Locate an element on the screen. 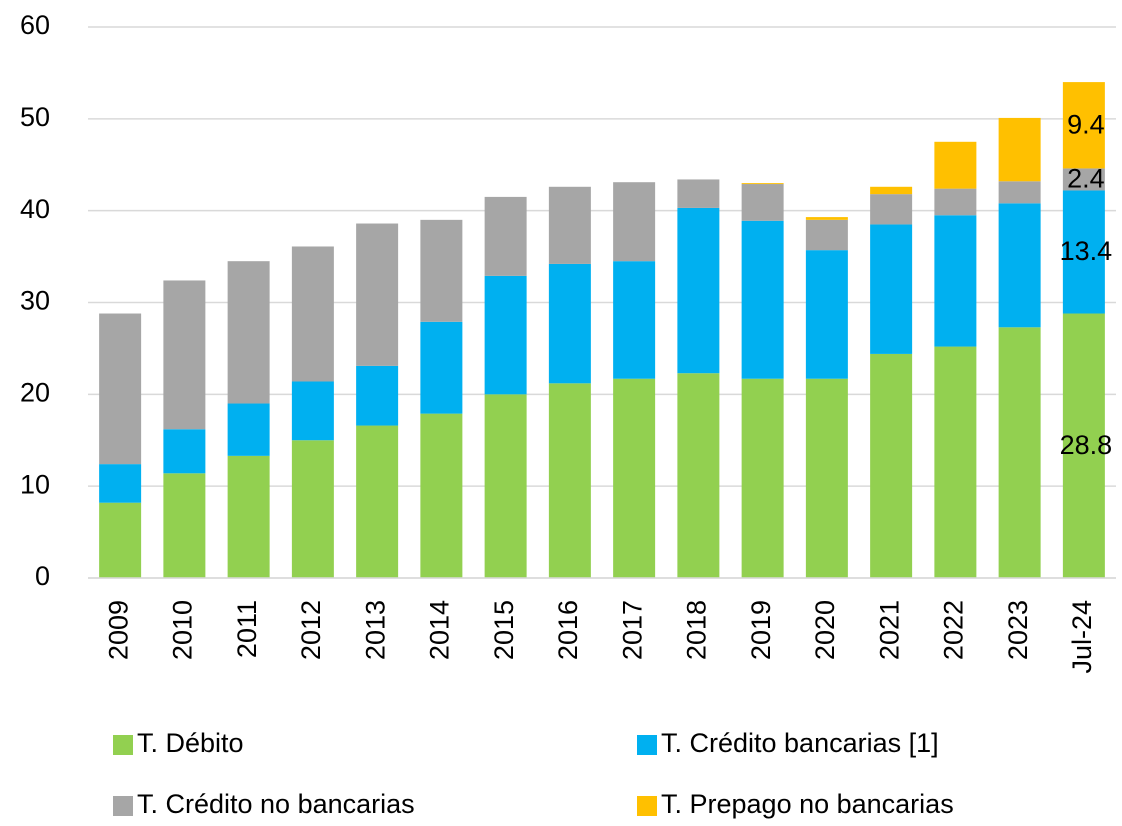  data-label: 28.8 is located at coordinates (1086, 445).